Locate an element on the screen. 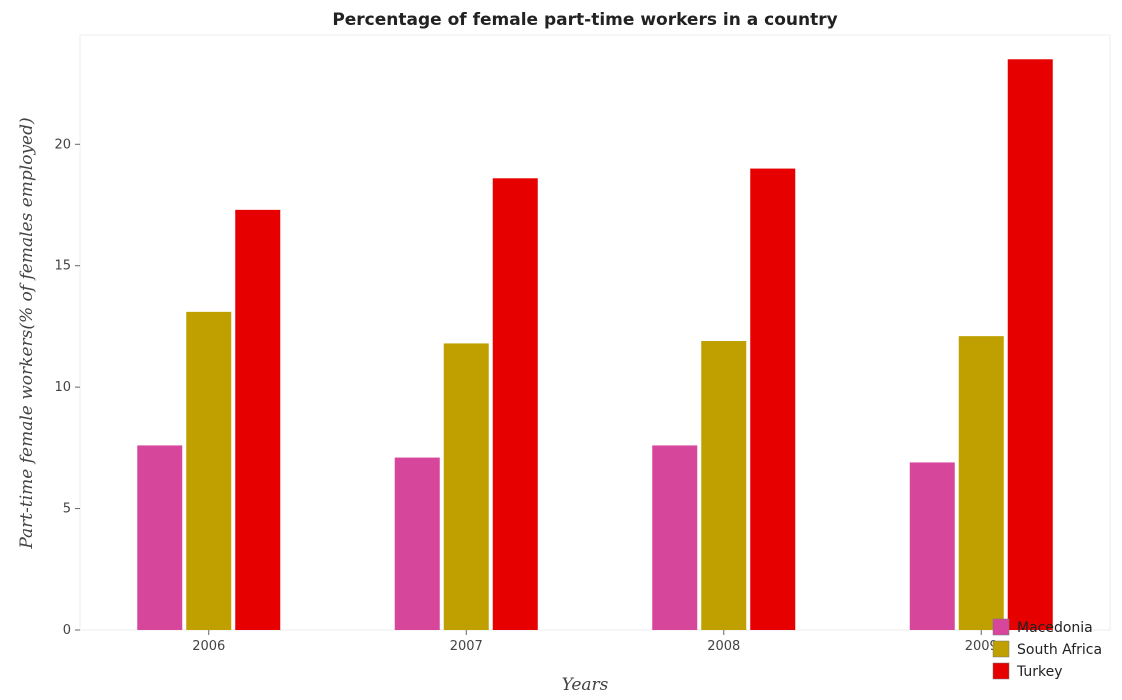 This screenshot has height=700, width=1122. legend-swatch-turkey is located at coordinates (1001, 671).